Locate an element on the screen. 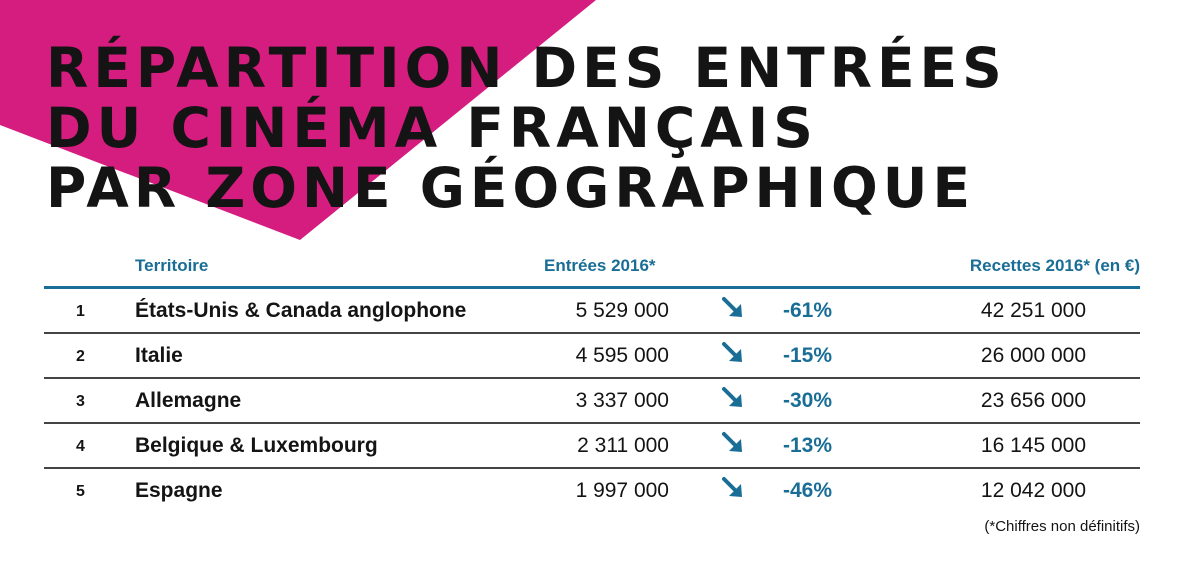 Image resolution: width=1191 pixels, height=565 pixels. header-territoire: Territoire is located at coordinates (172, 265).